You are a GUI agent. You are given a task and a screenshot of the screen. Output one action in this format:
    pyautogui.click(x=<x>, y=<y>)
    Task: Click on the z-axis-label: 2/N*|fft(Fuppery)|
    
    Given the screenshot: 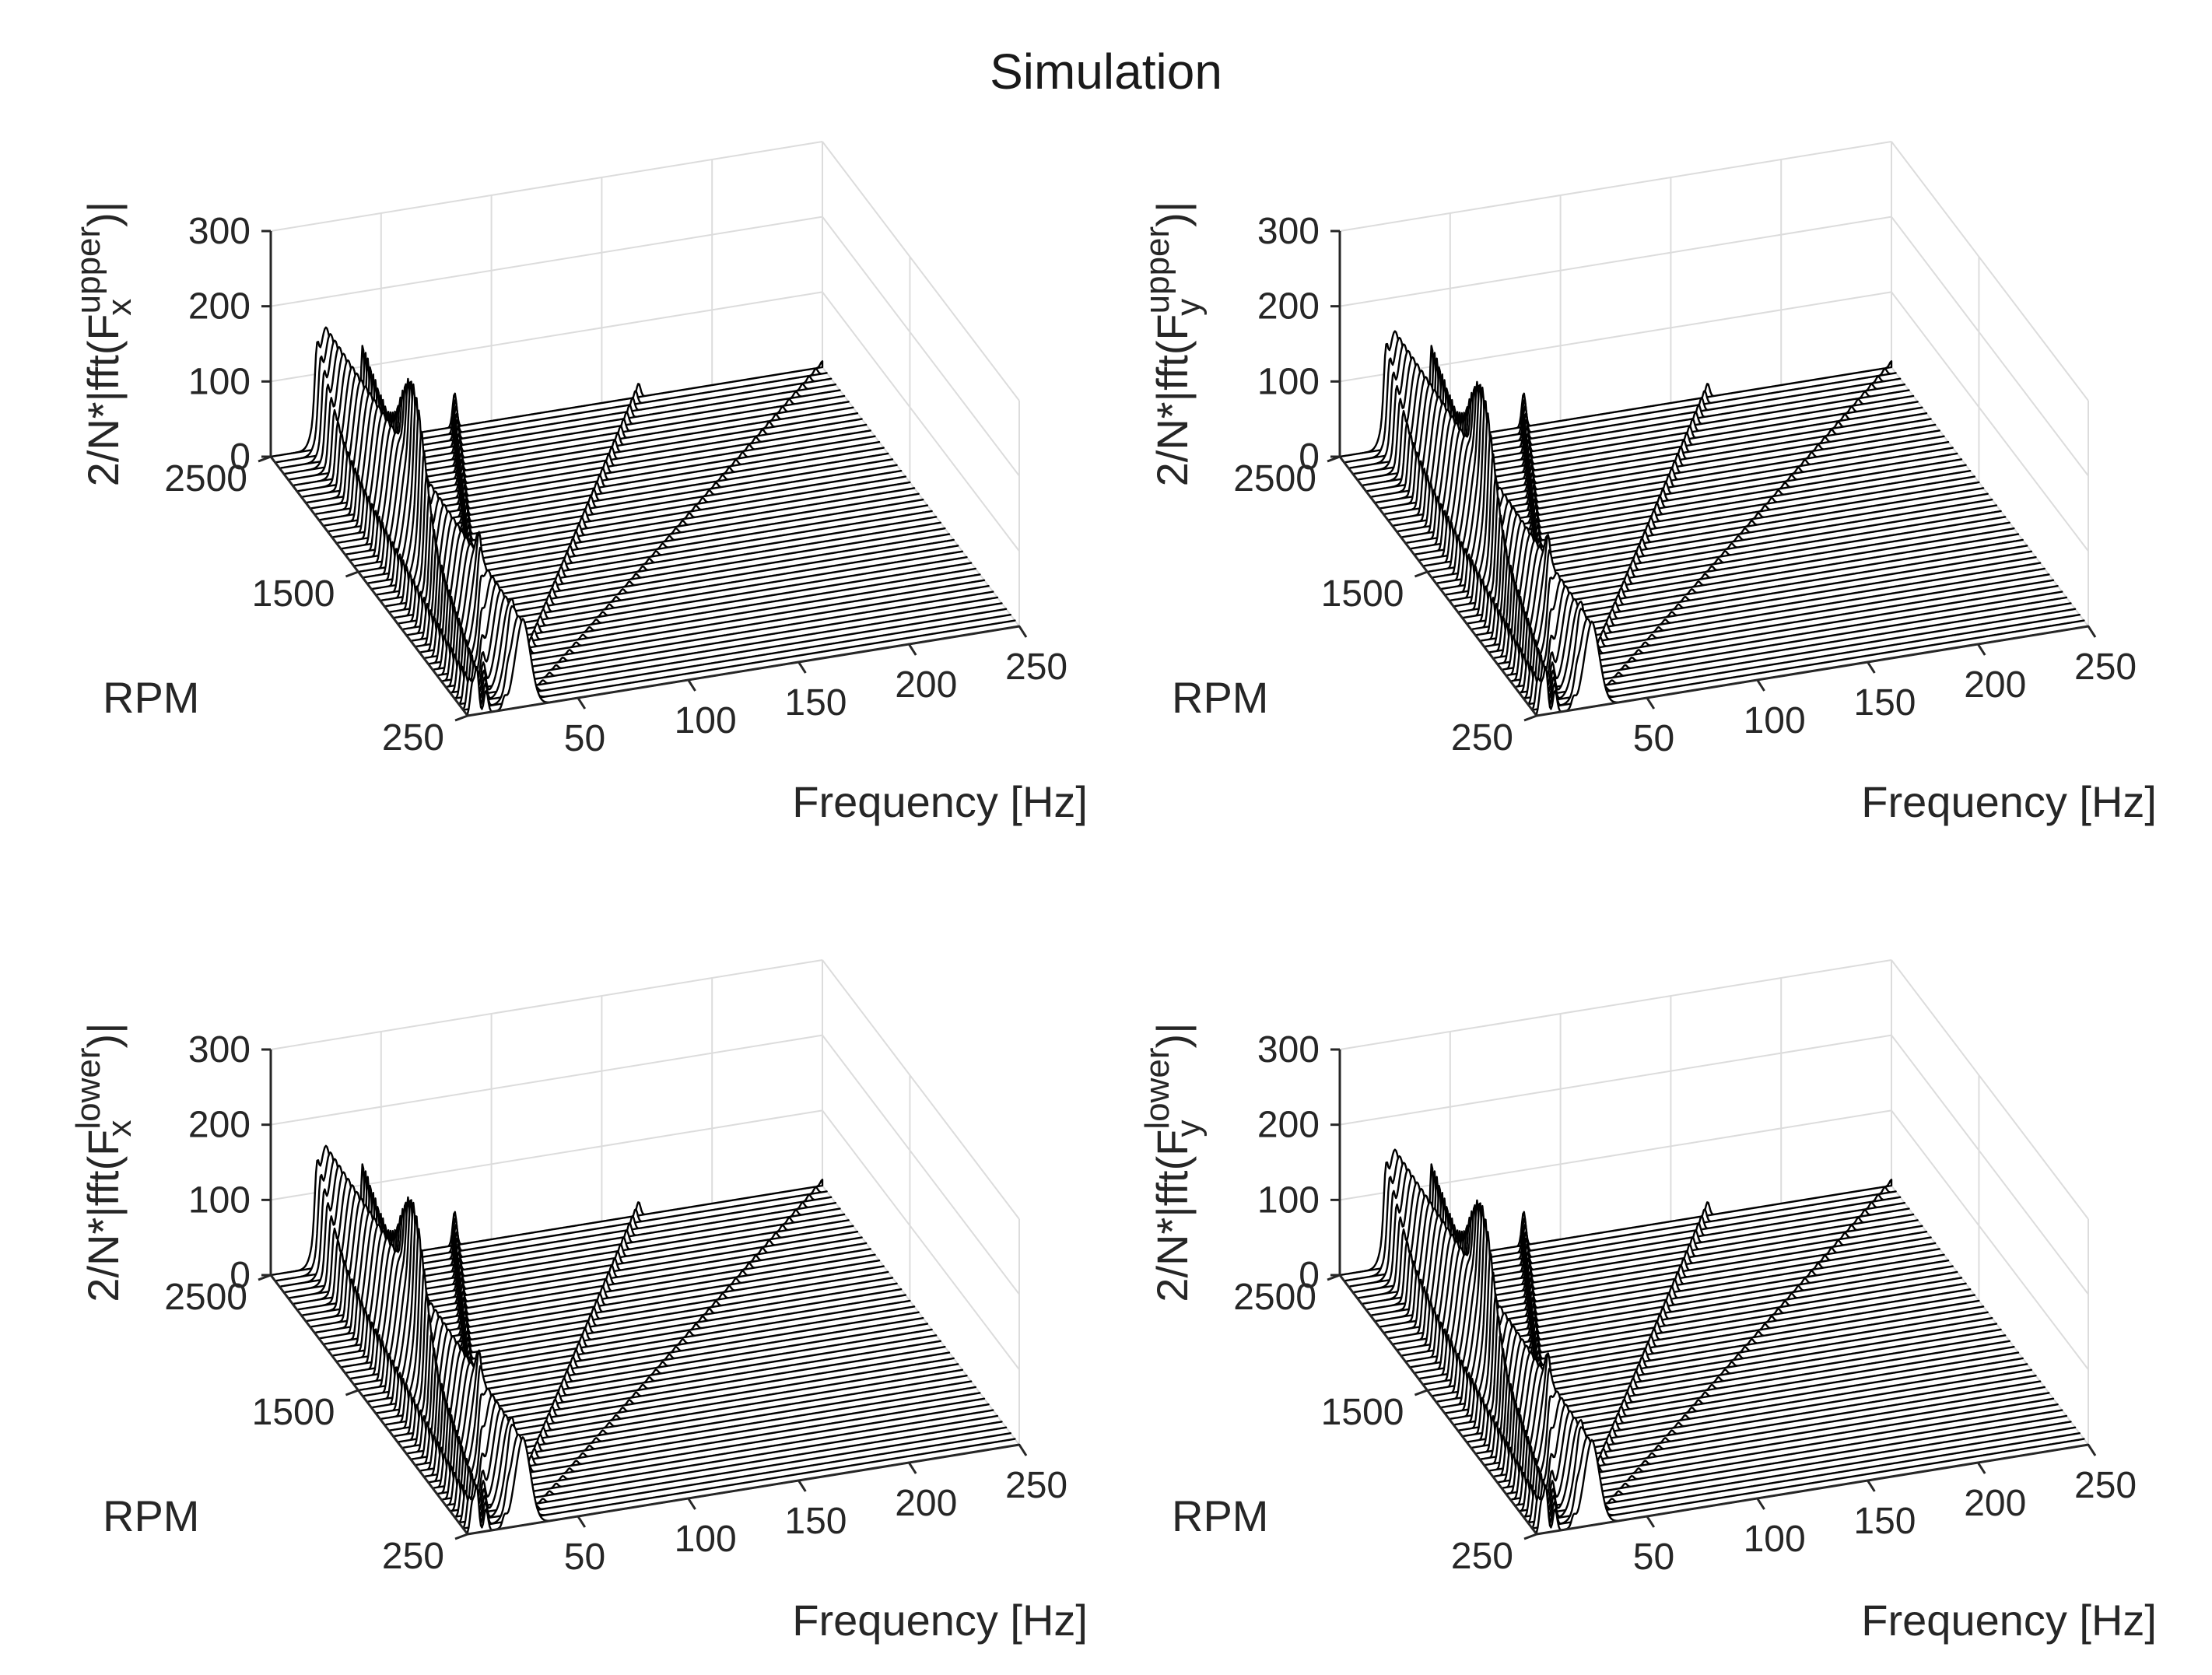 What is the action you would take?
    pyautogui.click(x=1173, y=344)
    